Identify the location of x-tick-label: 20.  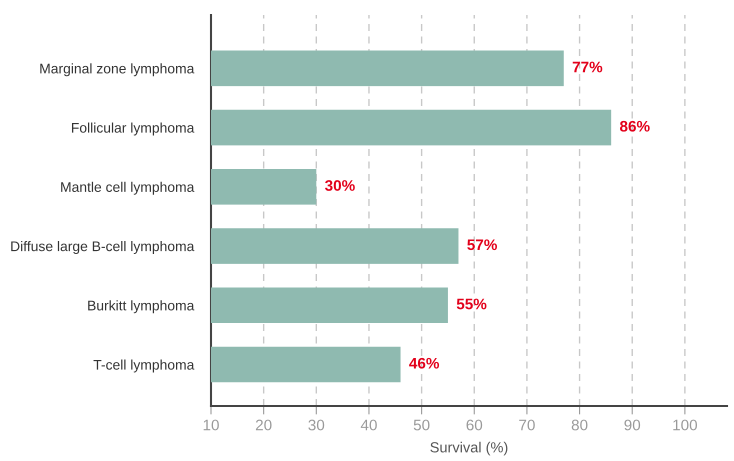
(264, 425).